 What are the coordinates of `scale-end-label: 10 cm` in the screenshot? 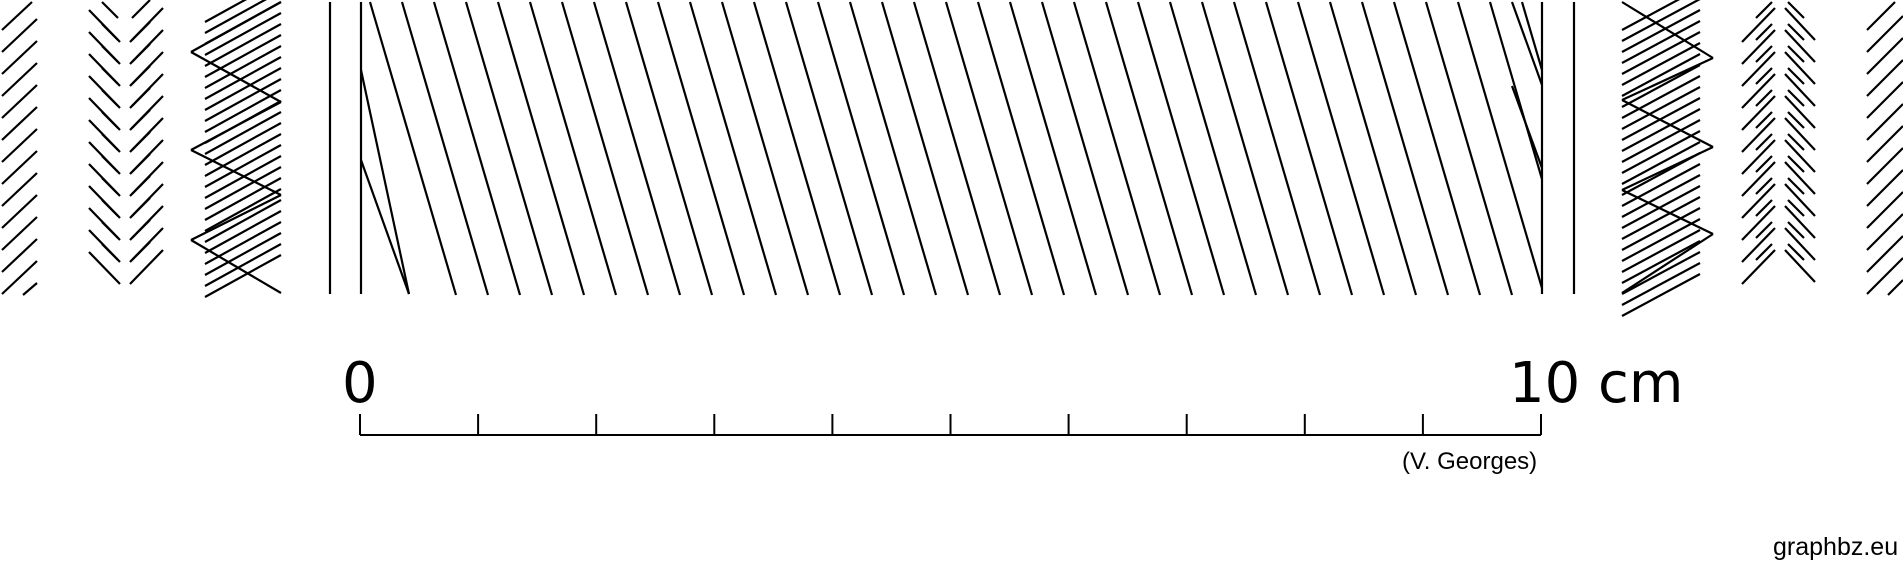 It's located at (1596, 383).